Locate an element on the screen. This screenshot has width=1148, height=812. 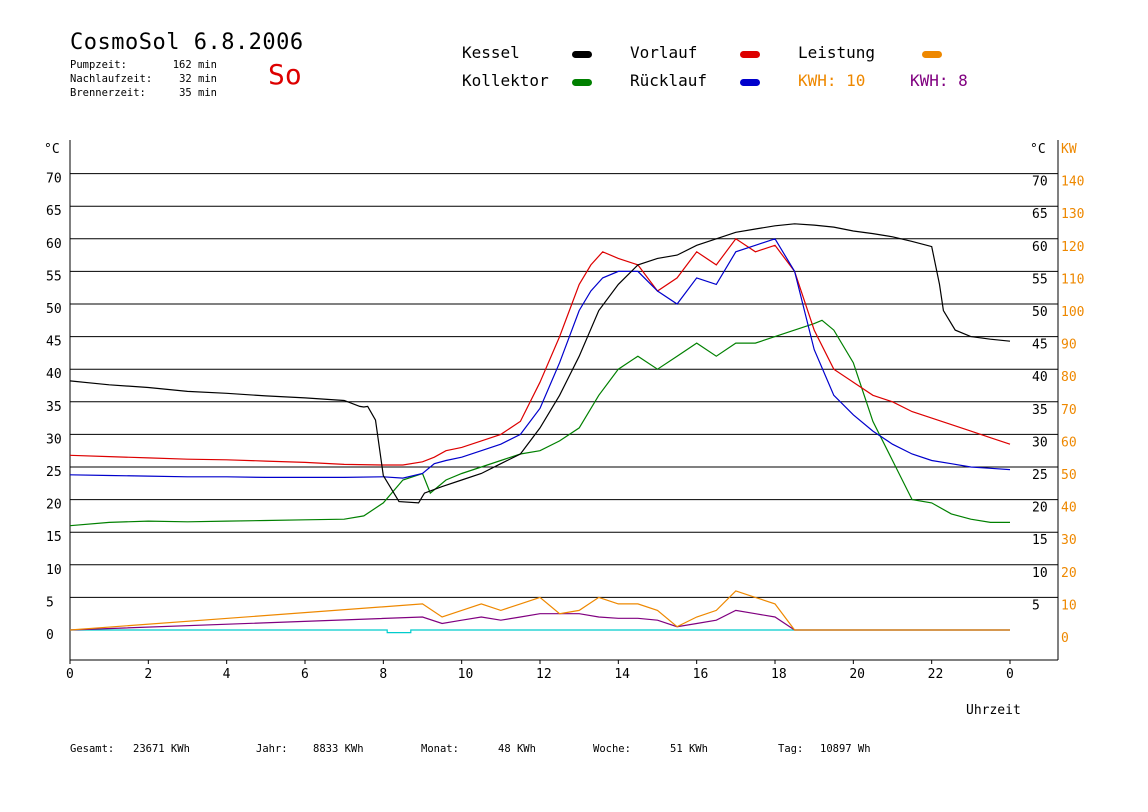
y-tick-kw: 40 is located at coordinates (1069, 508).